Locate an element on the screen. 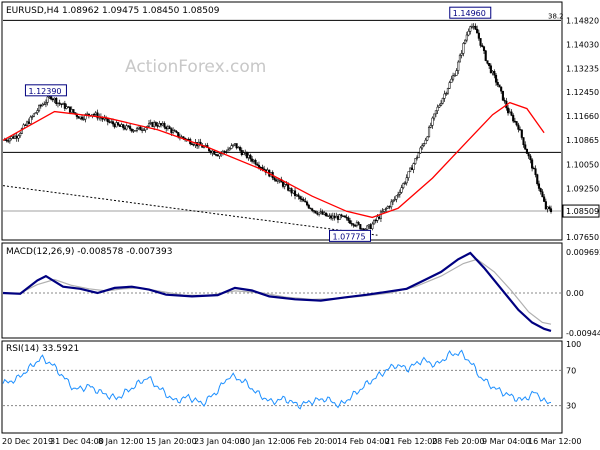  price-tag-box is located at coordinates (581, 211).